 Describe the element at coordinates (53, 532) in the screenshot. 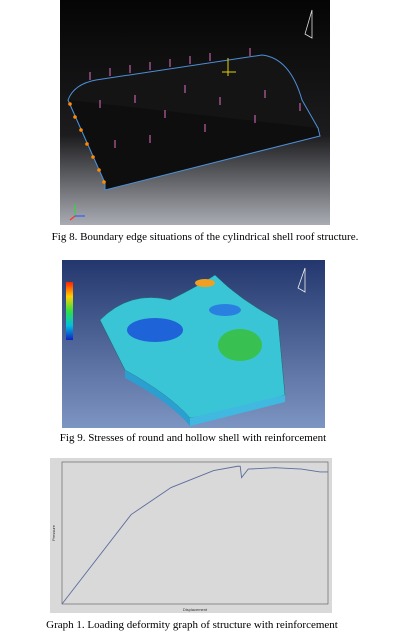

I see `y-axis-label: Pressure` at that location.